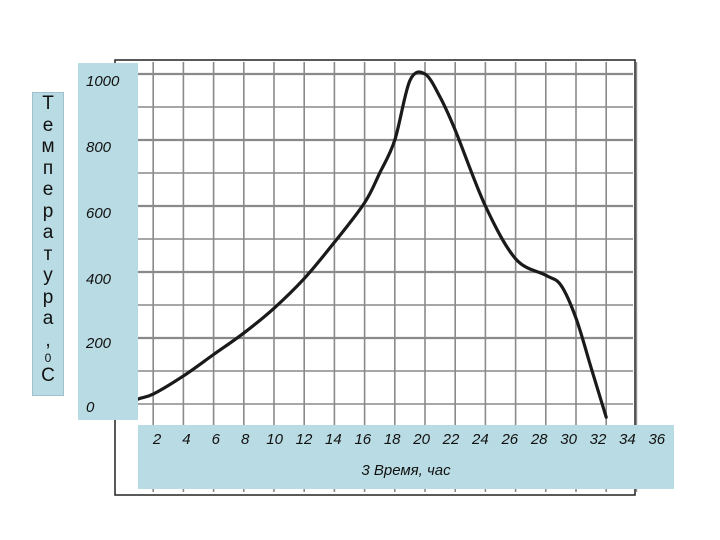 The image size is (720, 540). Describe the element at coordinates (48, 103) in the screenshot. I see `y-axis-label-char: Т` at that location.